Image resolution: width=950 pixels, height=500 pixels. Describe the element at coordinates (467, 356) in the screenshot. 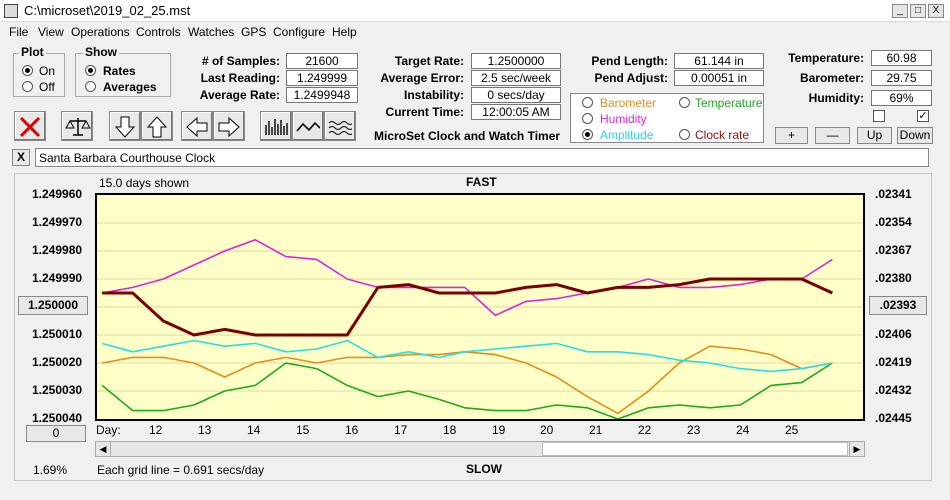

I see `series-line-amplitude` at that location.